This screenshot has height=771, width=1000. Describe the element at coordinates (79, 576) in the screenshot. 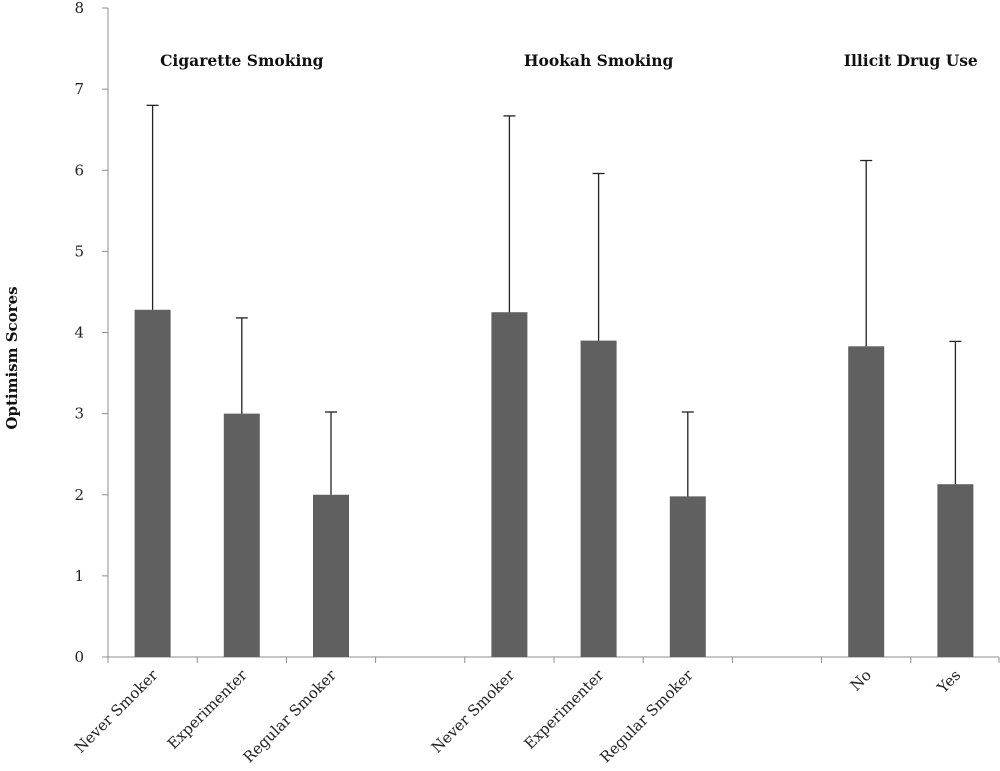

I see `y-tick-label: 1` at that location.